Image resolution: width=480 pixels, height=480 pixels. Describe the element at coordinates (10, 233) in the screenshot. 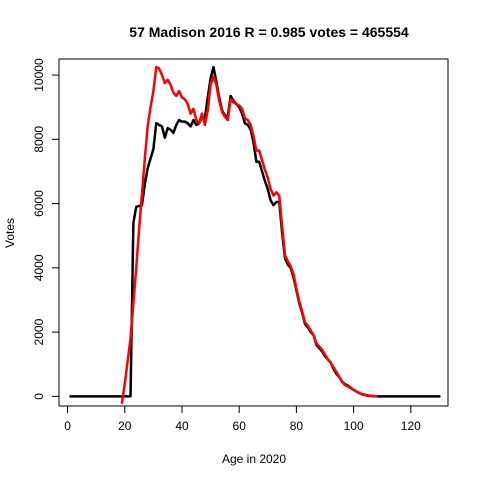

I see `y-axis-title: Votes` at that location.